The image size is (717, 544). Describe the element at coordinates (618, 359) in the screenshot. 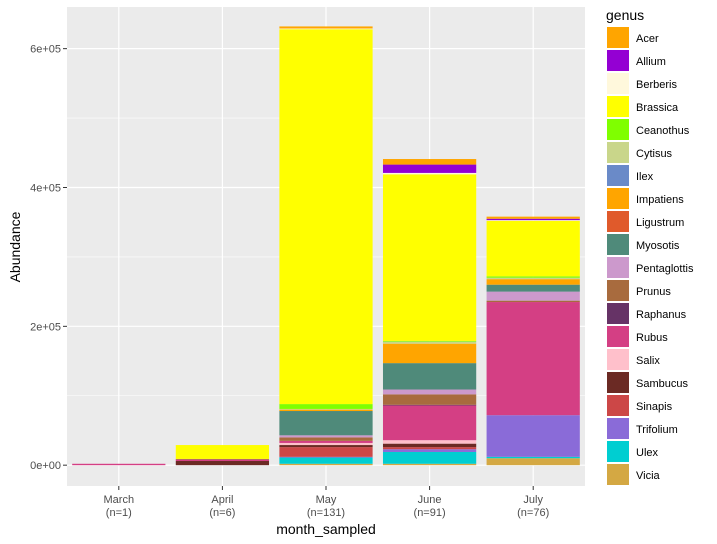

I see `legend-key-salix` at that location.